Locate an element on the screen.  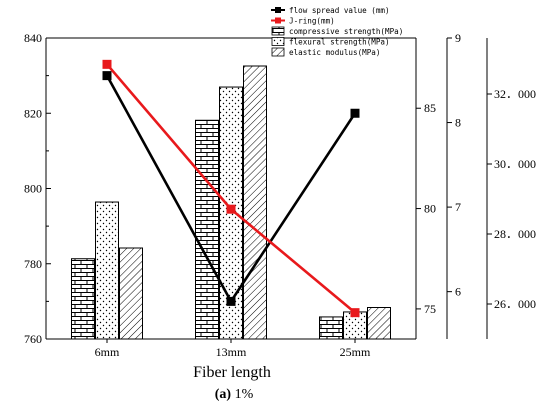
right2-tick-label-1: 6 is located at coordinates (458, 292).